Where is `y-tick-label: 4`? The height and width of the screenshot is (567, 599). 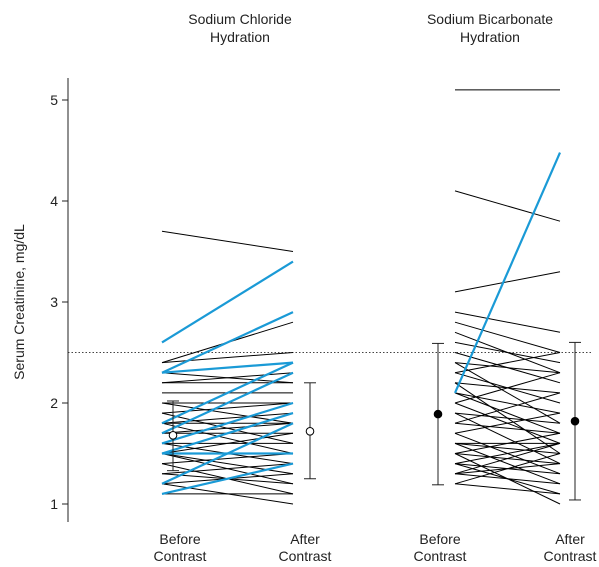 y-tick-label: 4 is located at coordinates (54, 201).